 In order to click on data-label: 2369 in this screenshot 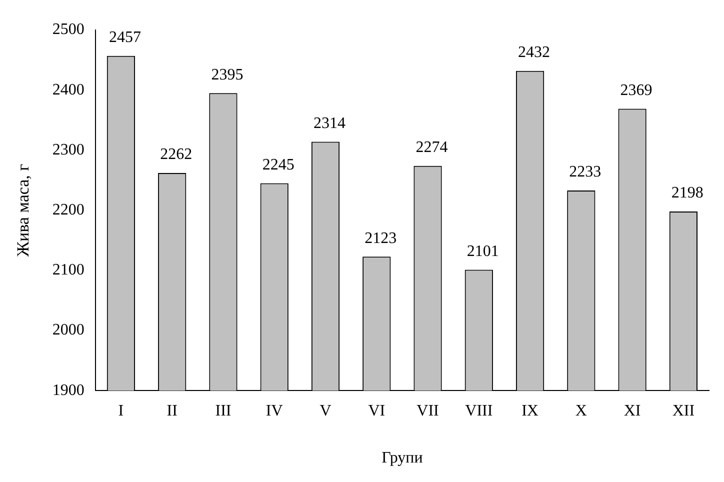, I will do `click(636, 90)`.